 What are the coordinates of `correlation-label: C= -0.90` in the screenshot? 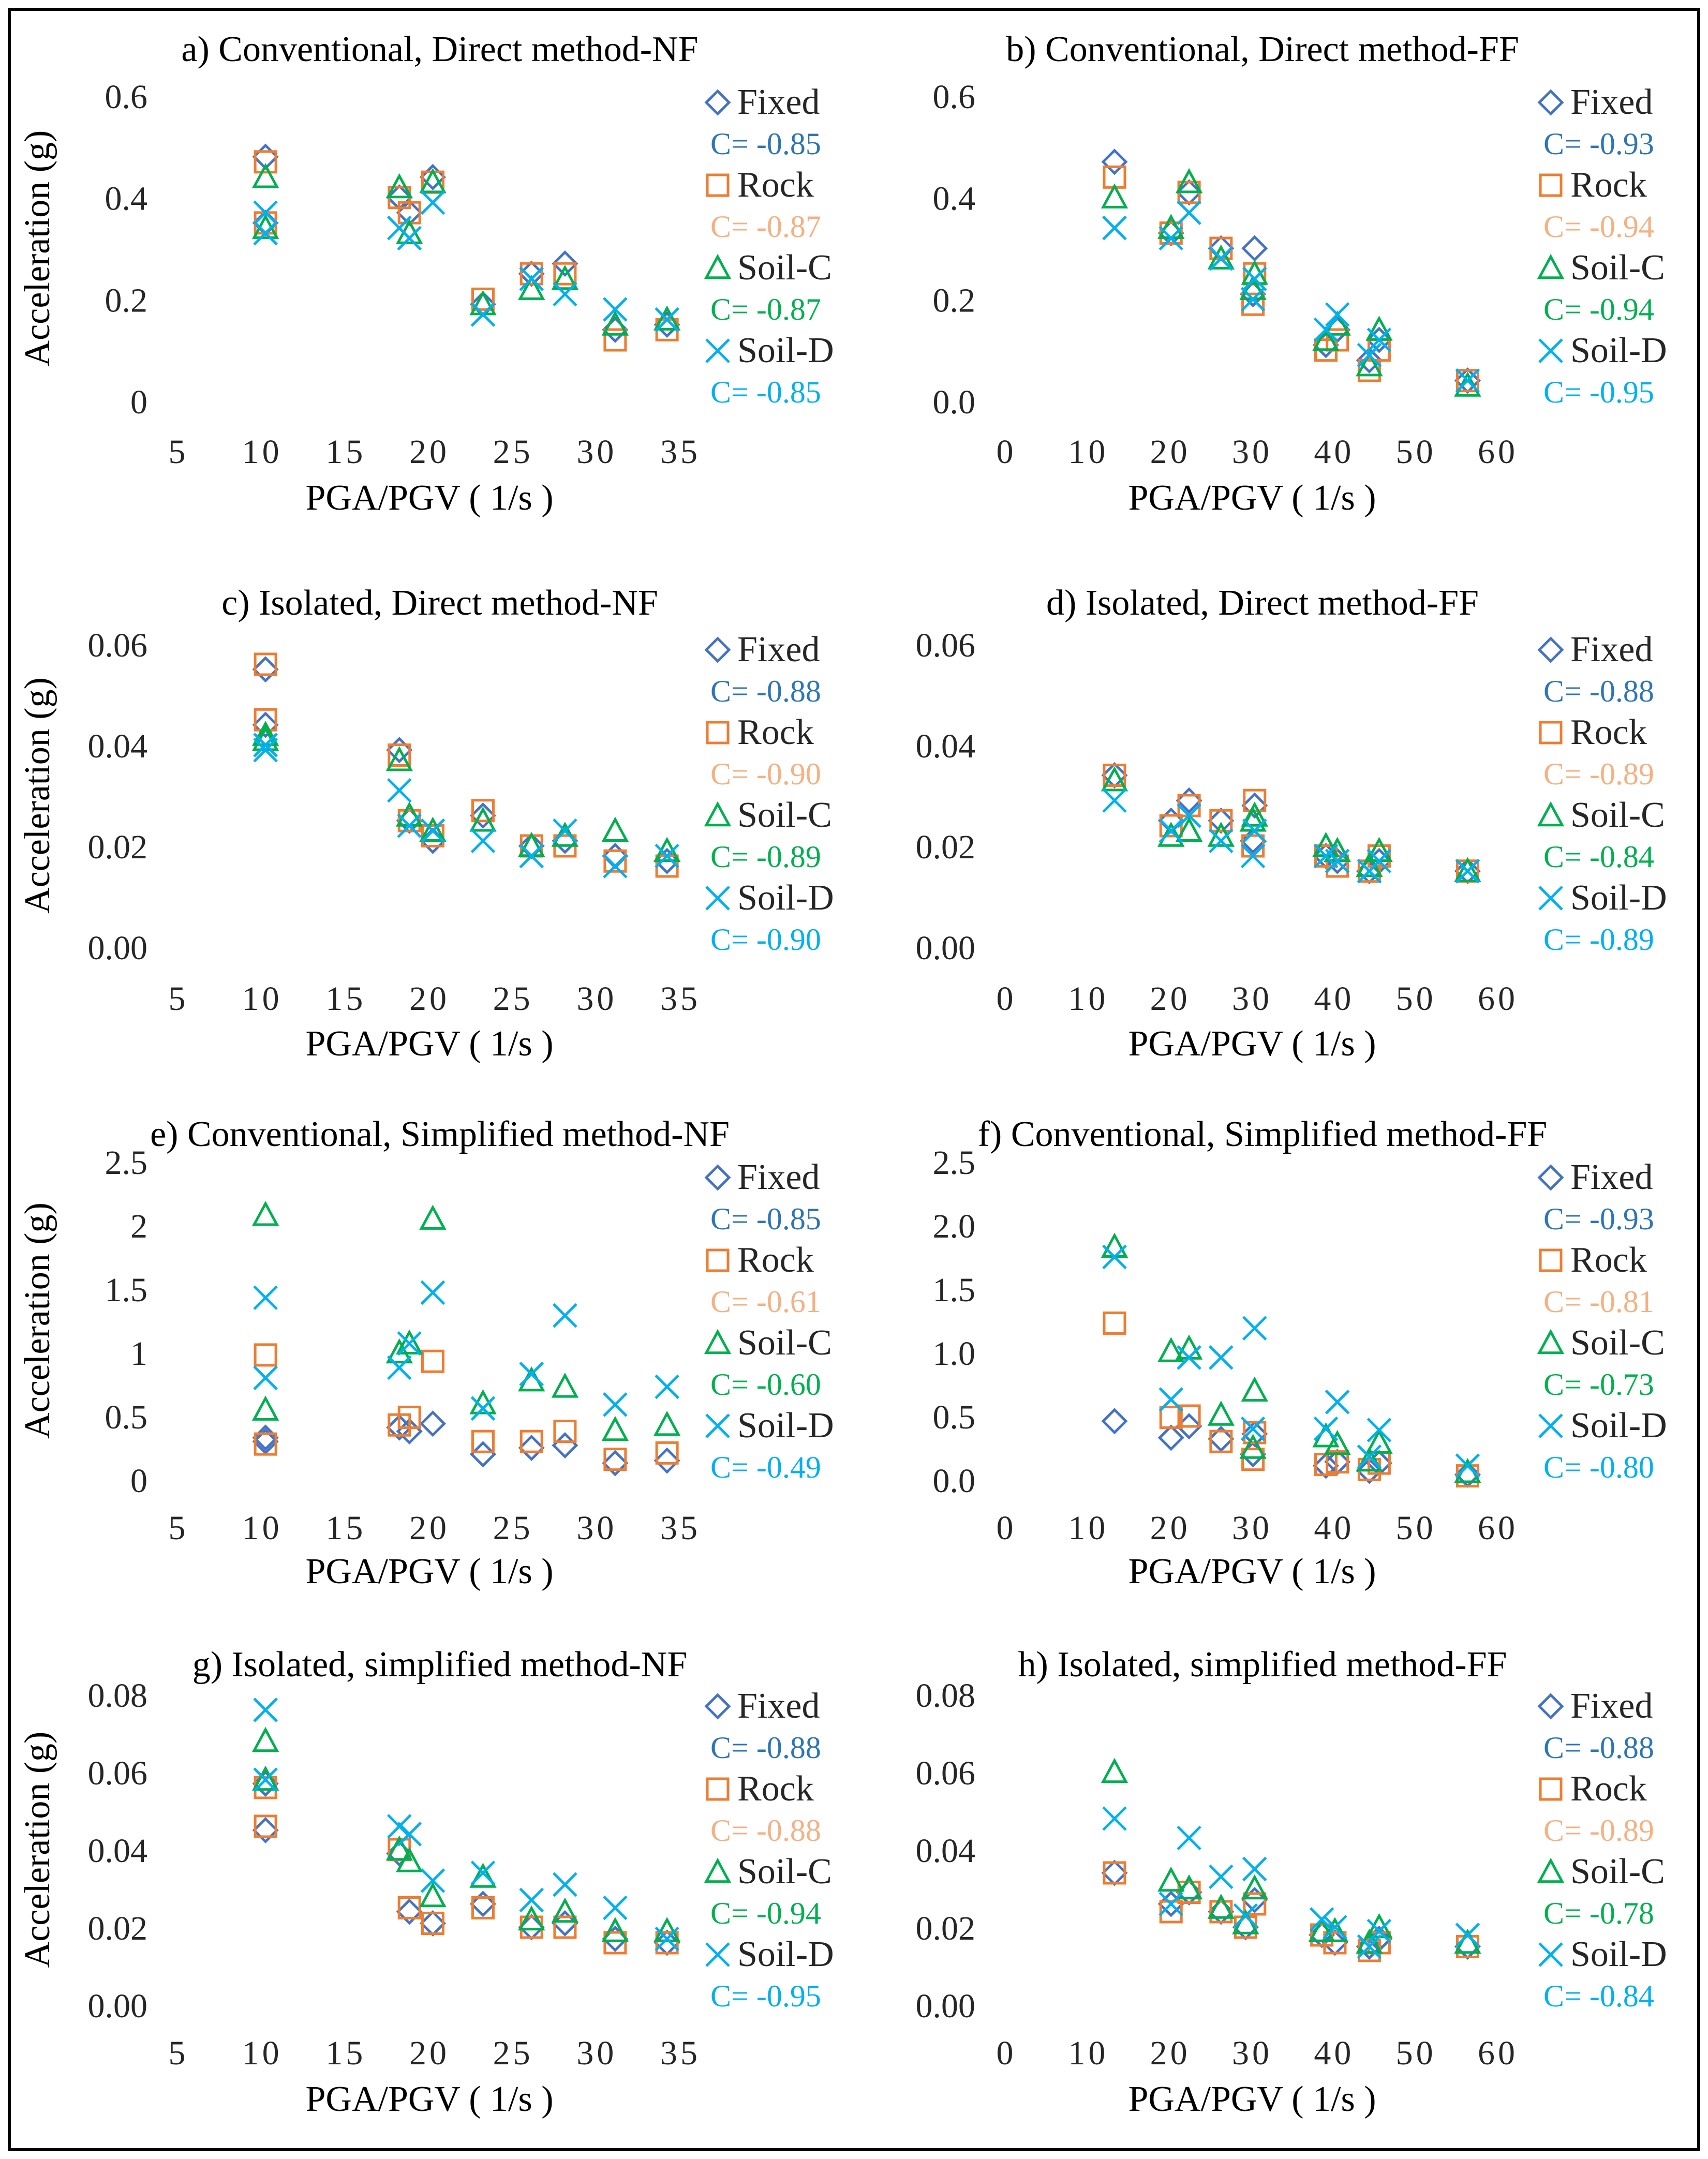 It's located at (765, 939).